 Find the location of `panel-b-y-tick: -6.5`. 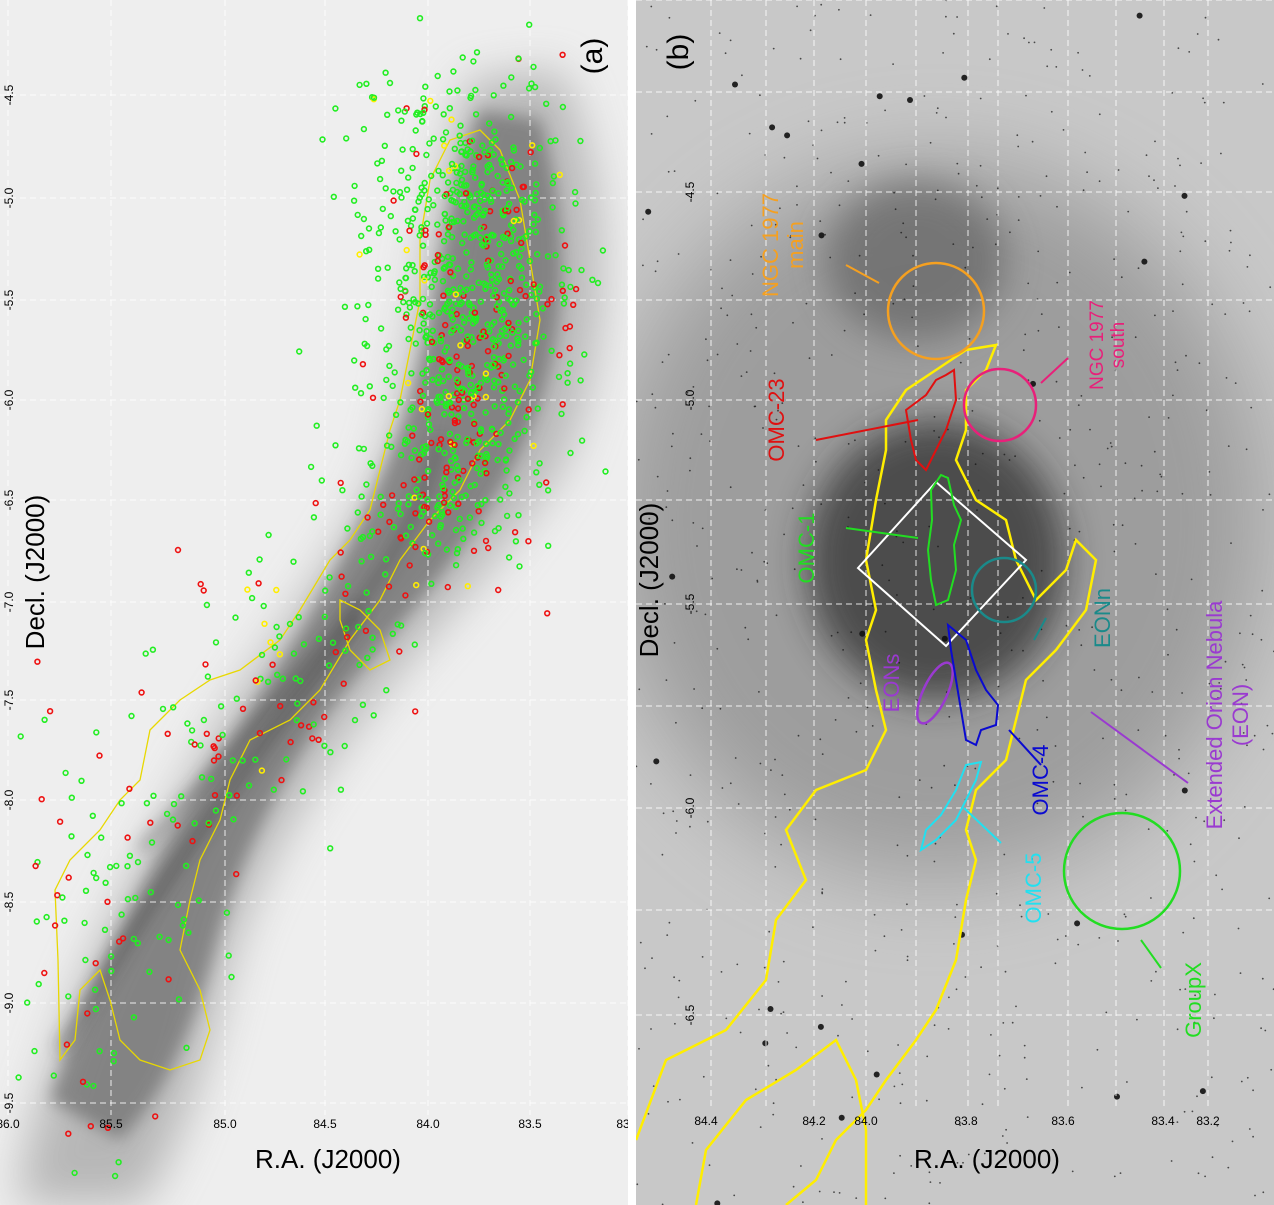

panel-b-y-tick: -6.5 is located at coordinates (690, 1014).